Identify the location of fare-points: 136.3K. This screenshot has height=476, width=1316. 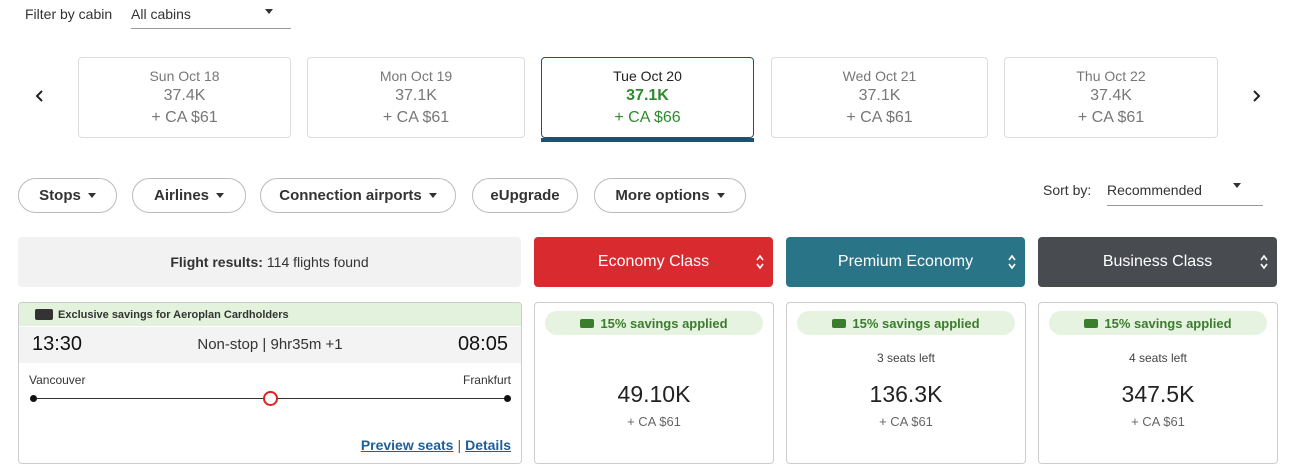
(906, 394).